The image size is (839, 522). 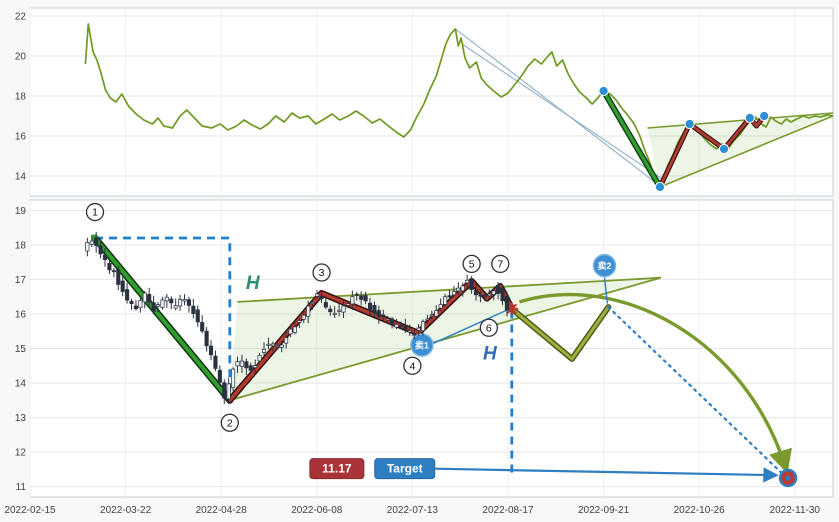 I want to click on overview-triangle, so click(x=740, y=150).